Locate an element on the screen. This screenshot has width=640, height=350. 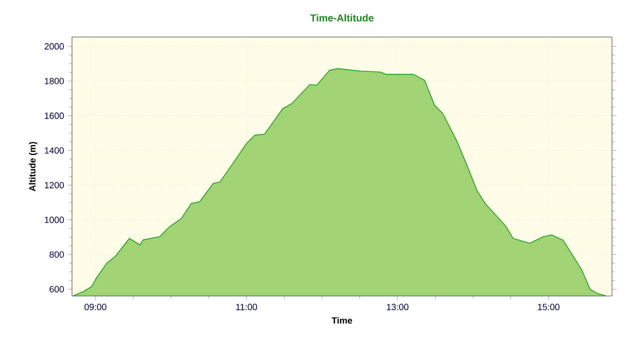
x-axis-title: Time is located at coordinates (342, 320).